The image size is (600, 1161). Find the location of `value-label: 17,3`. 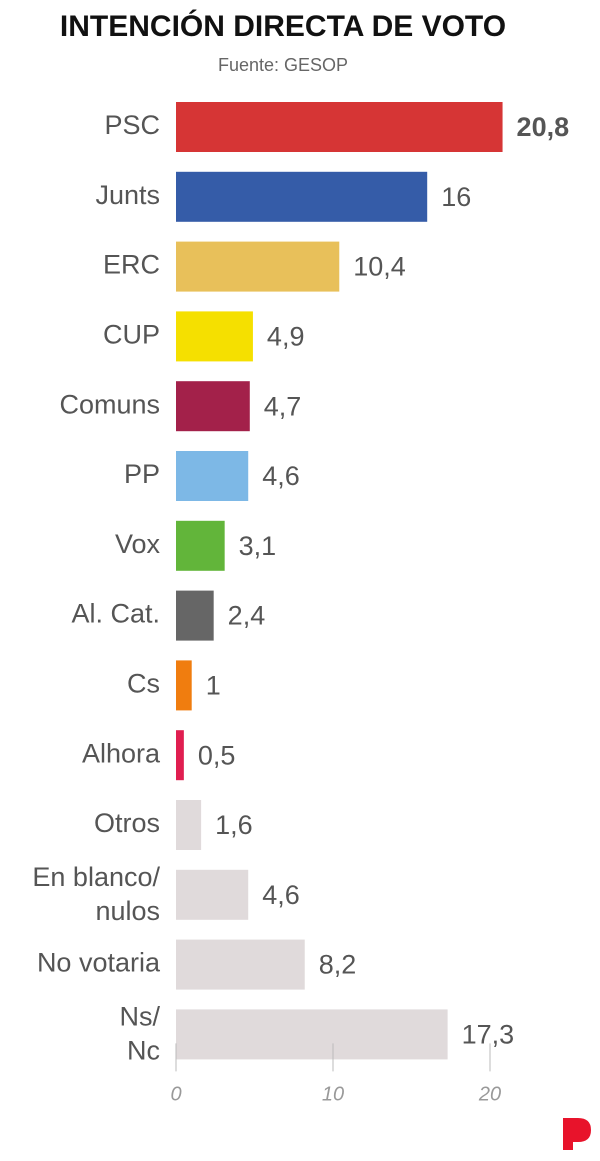

value-label: 17,3 is located at coordinates (488, 1035).